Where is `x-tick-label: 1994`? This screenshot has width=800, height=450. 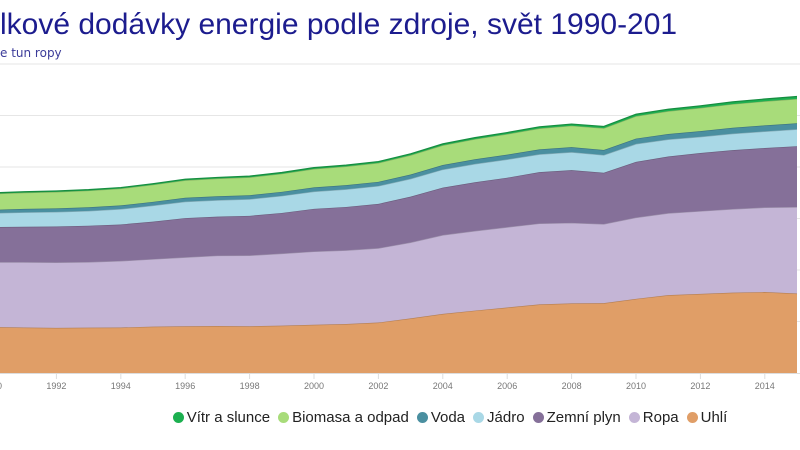
x-tick-label: 1994 is located at coordinates (121, 386).